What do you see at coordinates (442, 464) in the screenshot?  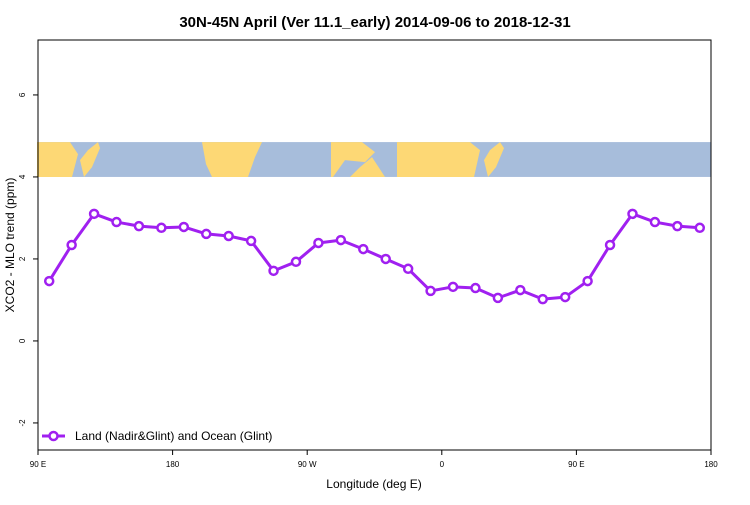 I see `x-tick-label: 0` at bounding box center [442, 464].